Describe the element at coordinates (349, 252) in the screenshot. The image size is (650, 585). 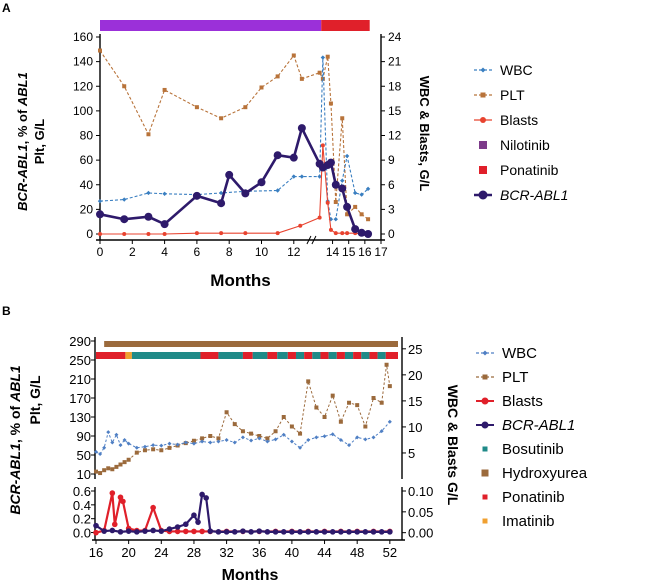
I see `x-tick-label: 15` at that location.